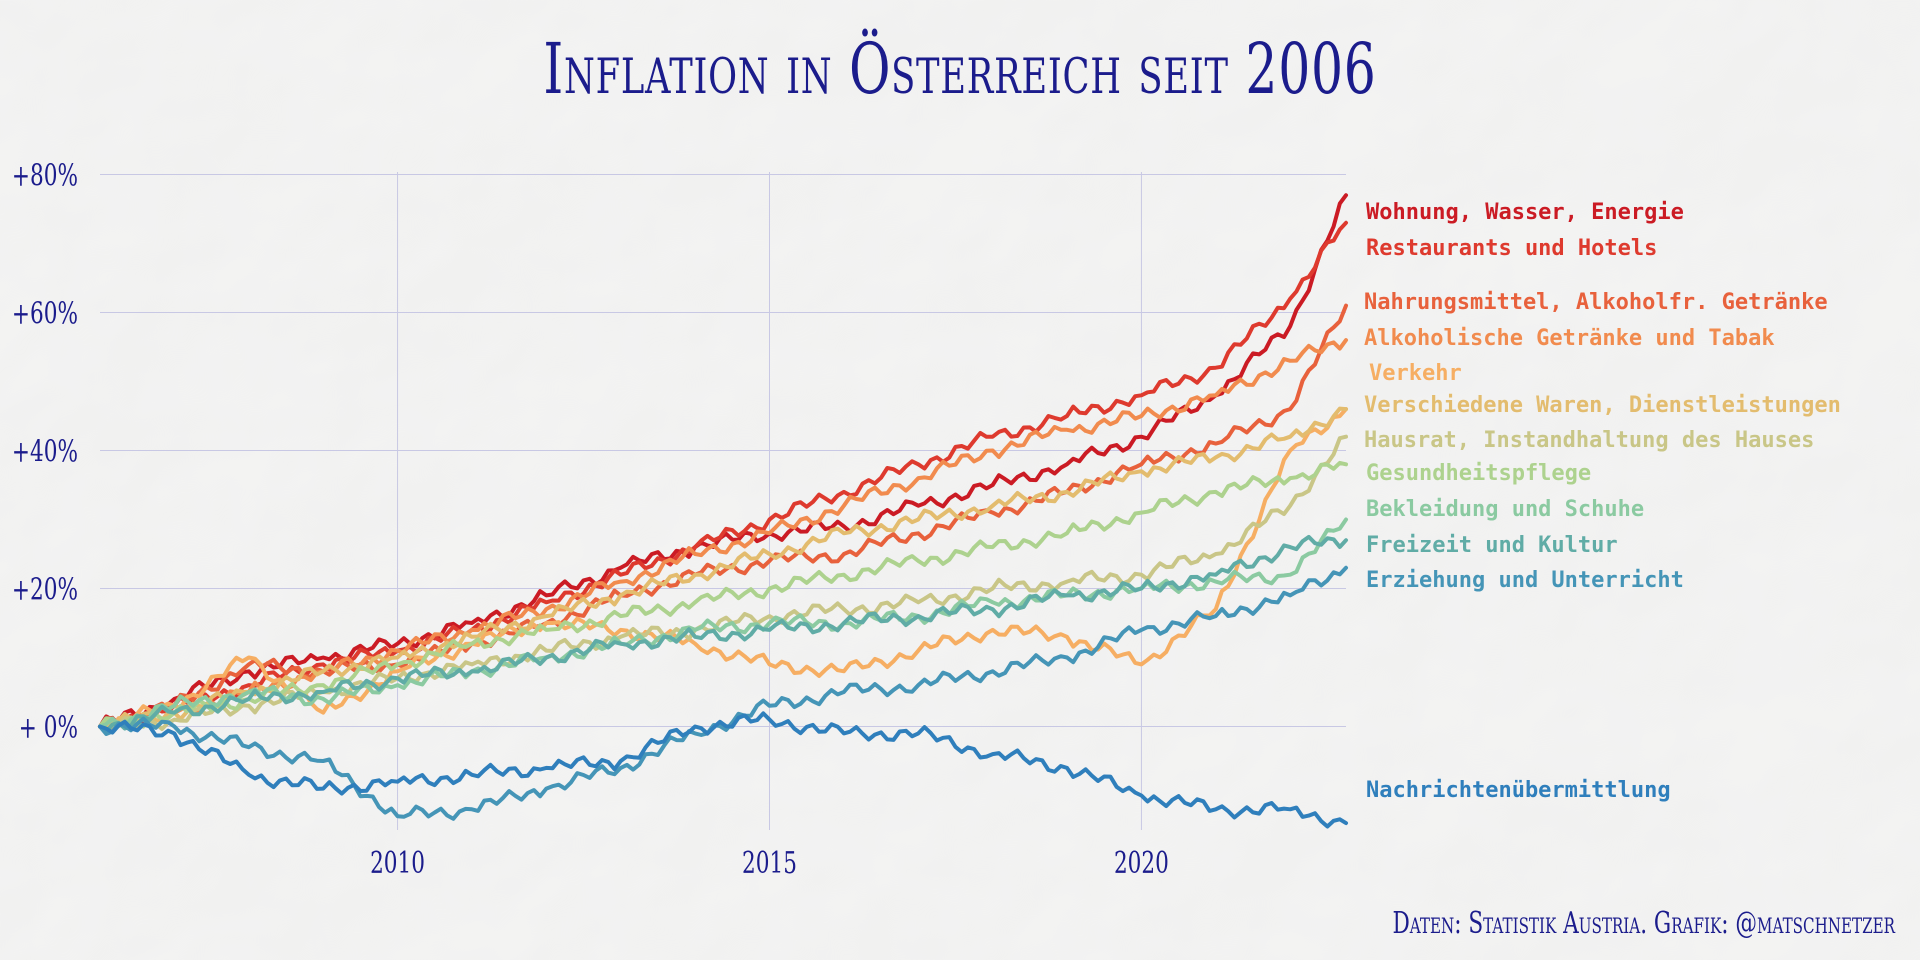 The width and height of the screenshot is (1920, 960). I want to click on series-label: Bekleidung und Schuhe, so click(1505, 509).